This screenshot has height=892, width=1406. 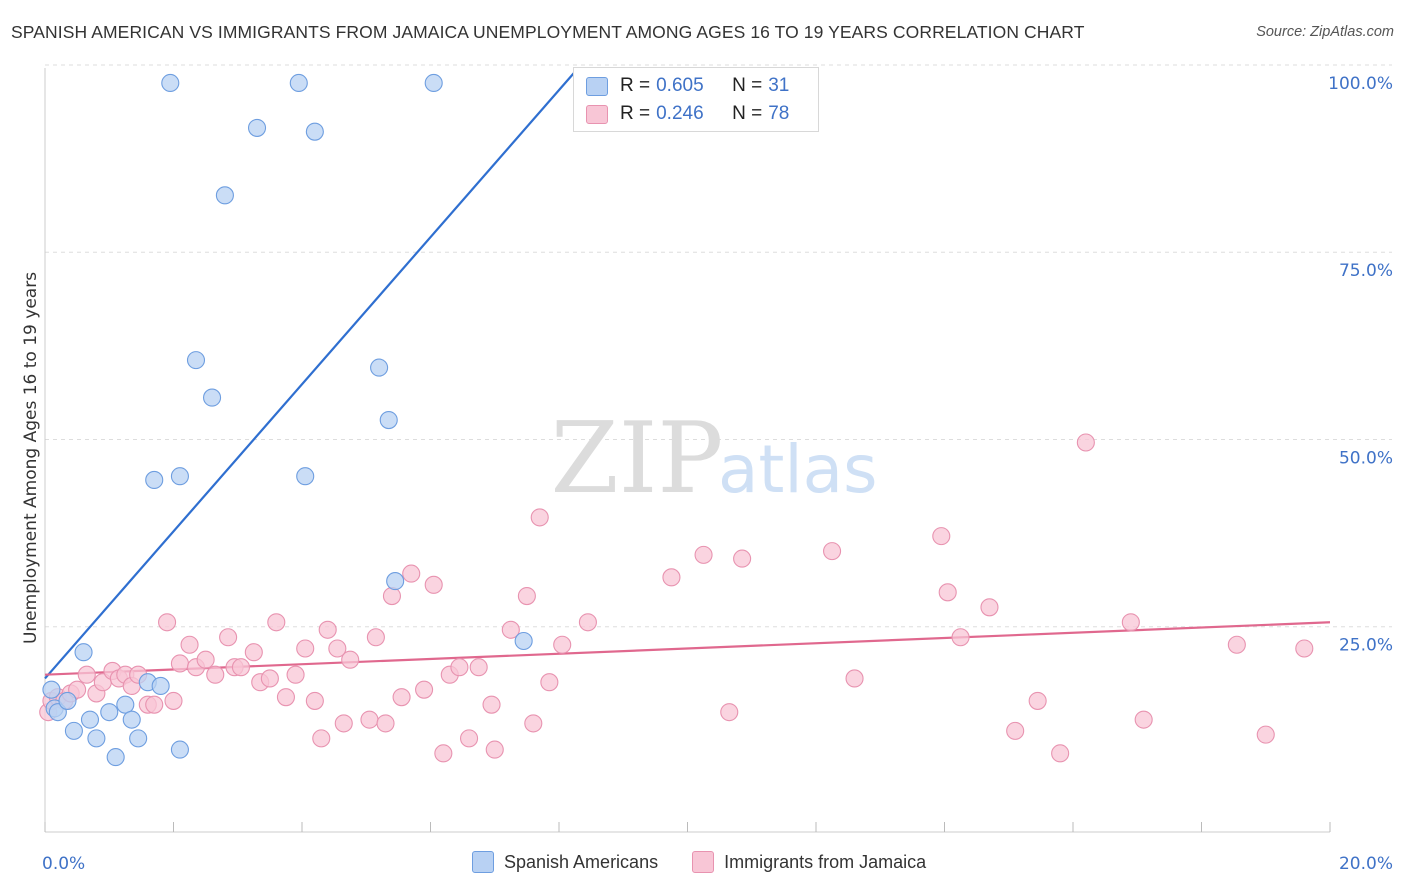 I want to click on legend-r-value: 0.605, so click(x=680, y=85).